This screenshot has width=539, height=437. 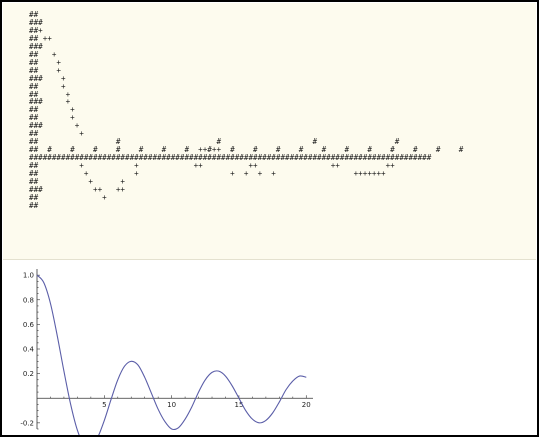 What do you see at coordinates (238, 405) in the screenshot?
I see `x-tick-label: 15` at bounding box center [238, 405].